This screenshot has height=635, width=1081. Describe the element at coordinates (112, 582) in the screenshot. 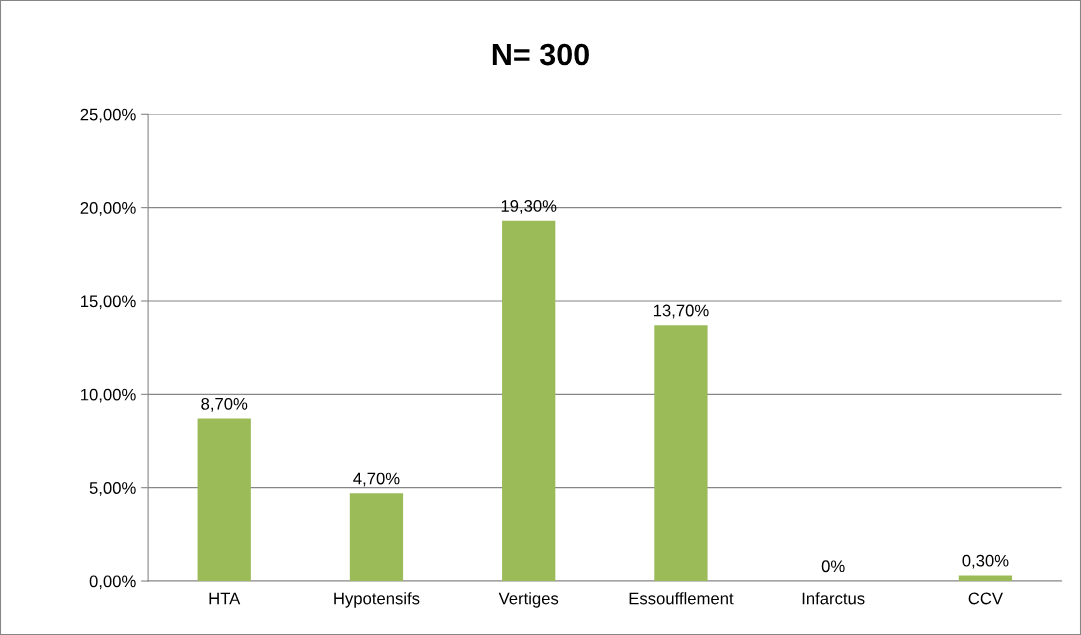

I see `y-tick-label: 0,00%` at that location.